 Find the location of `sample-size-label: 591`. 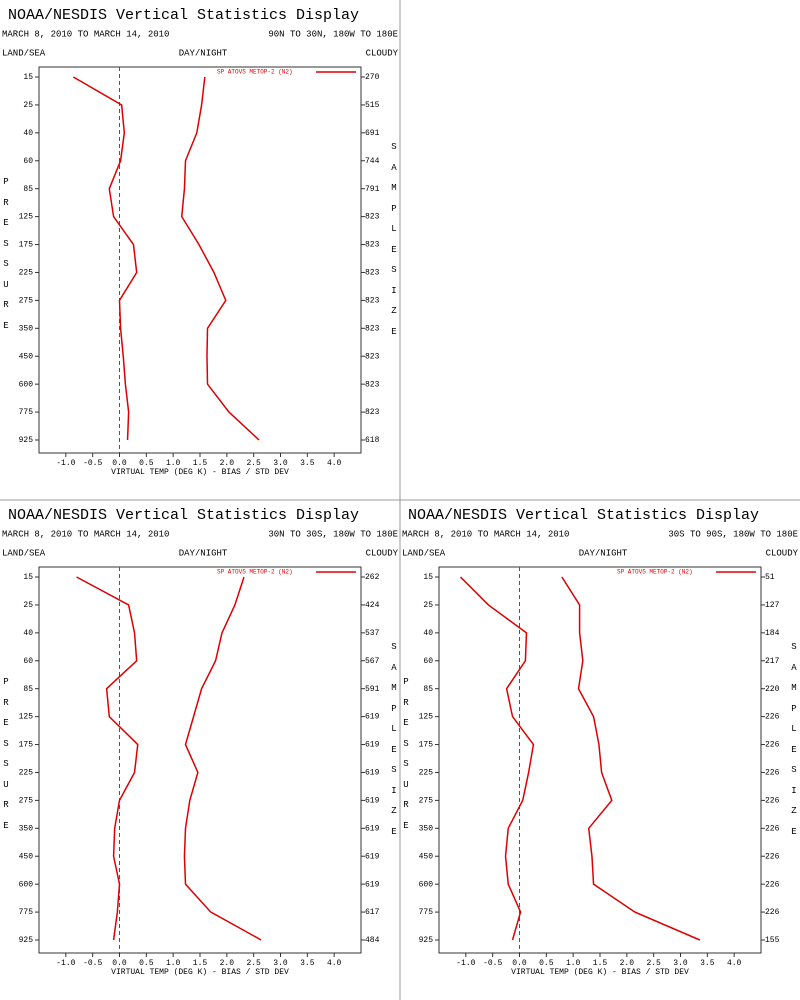

sample-size-label: 591 is located at coordinates (372, 689).